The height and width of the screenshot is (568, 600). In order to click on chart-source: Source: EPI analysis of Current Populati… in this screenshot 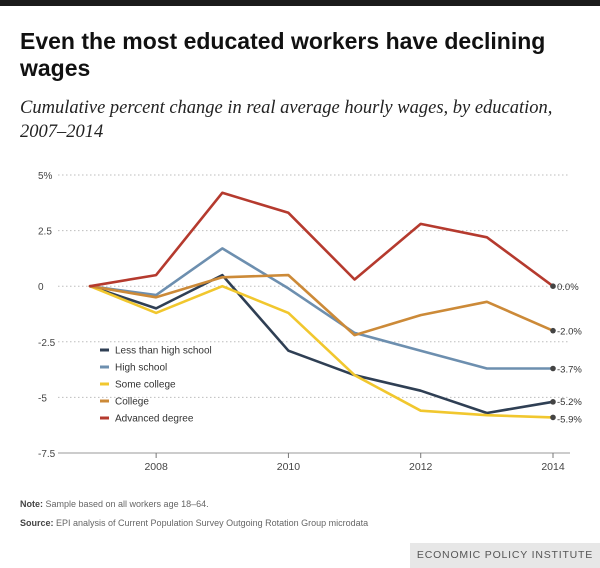, I will do `click(194, 523)`.